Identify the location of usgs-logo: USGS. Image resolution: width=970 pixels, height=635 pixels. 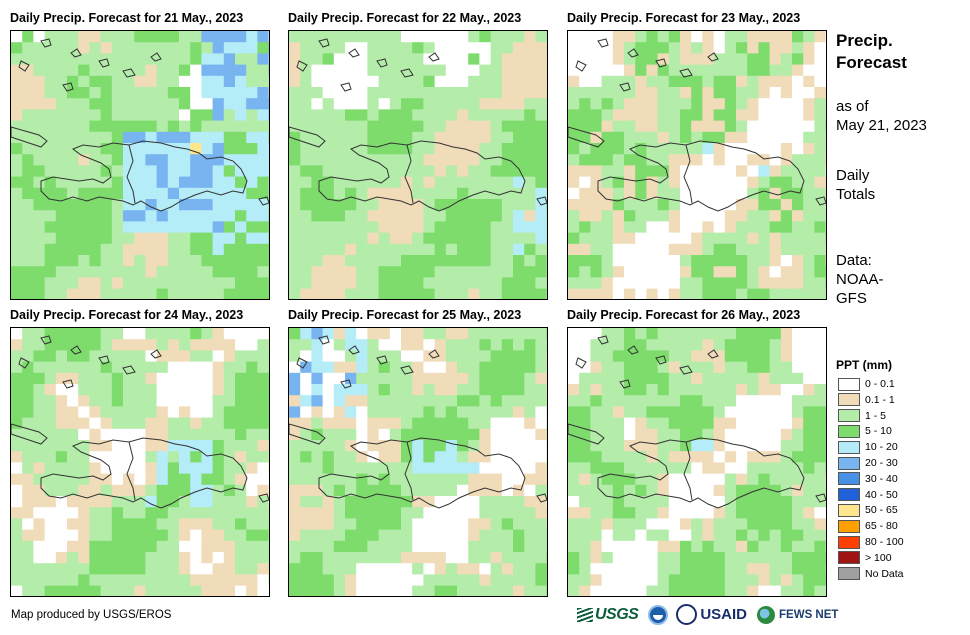
(608, 615).